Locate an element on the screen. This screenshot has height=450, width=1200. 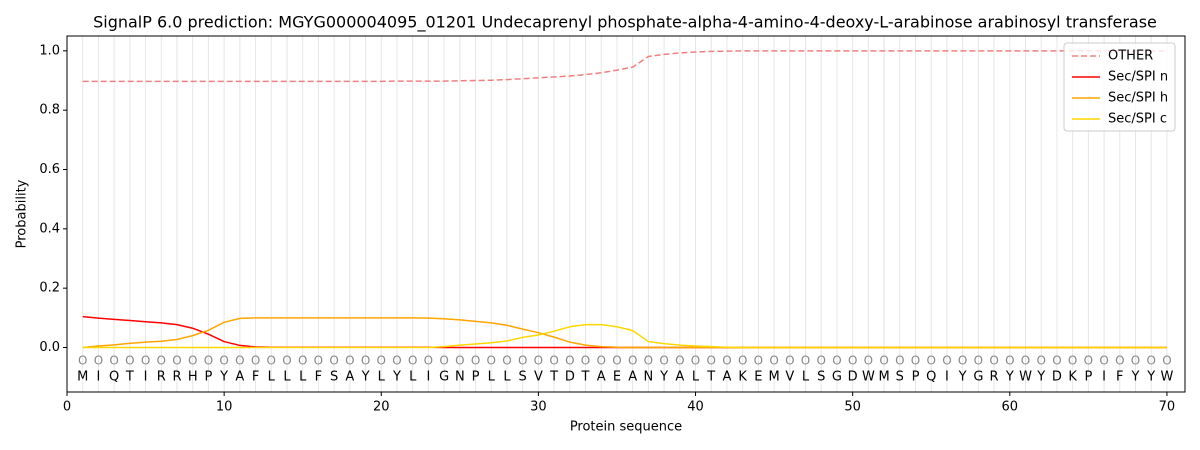
x-tick-label: 10 is located at coordinates (224, 407).